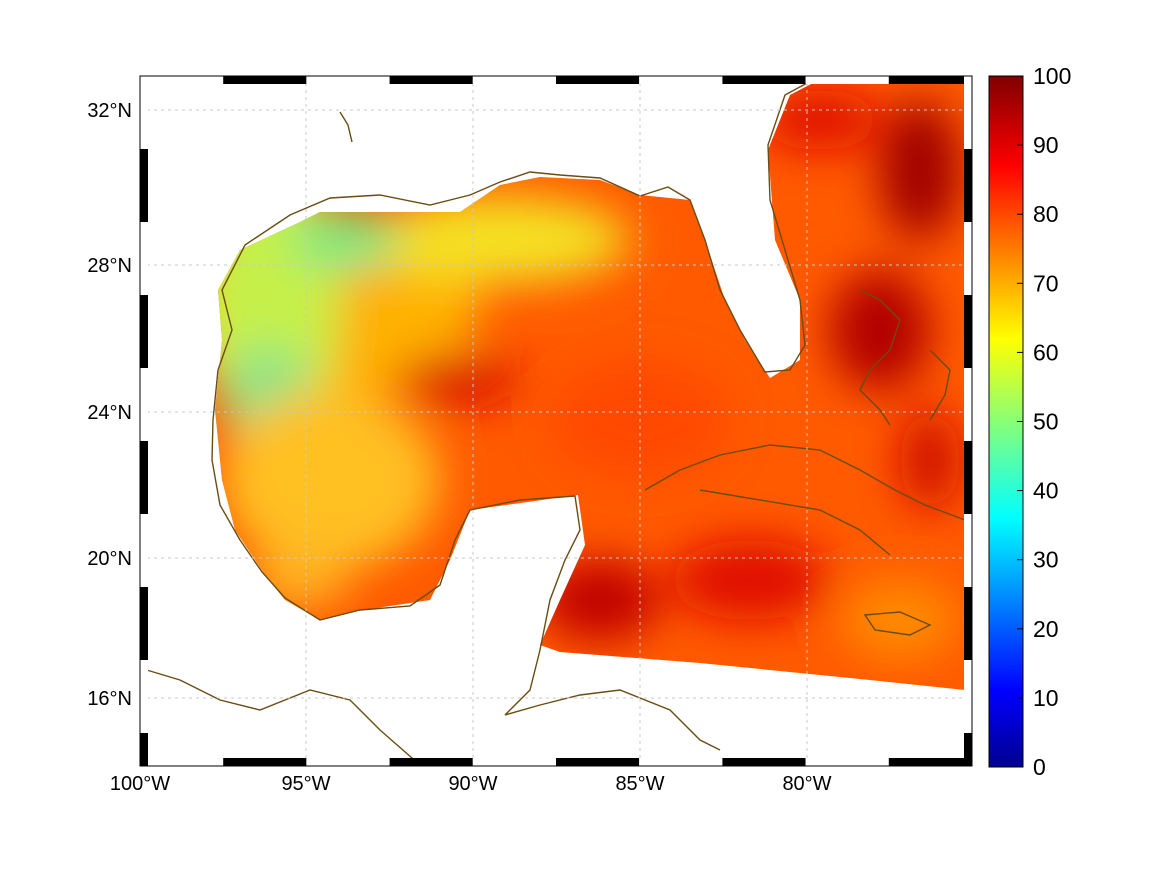  I want to click on lon-label-80w: 80°W, so click(806, 784).